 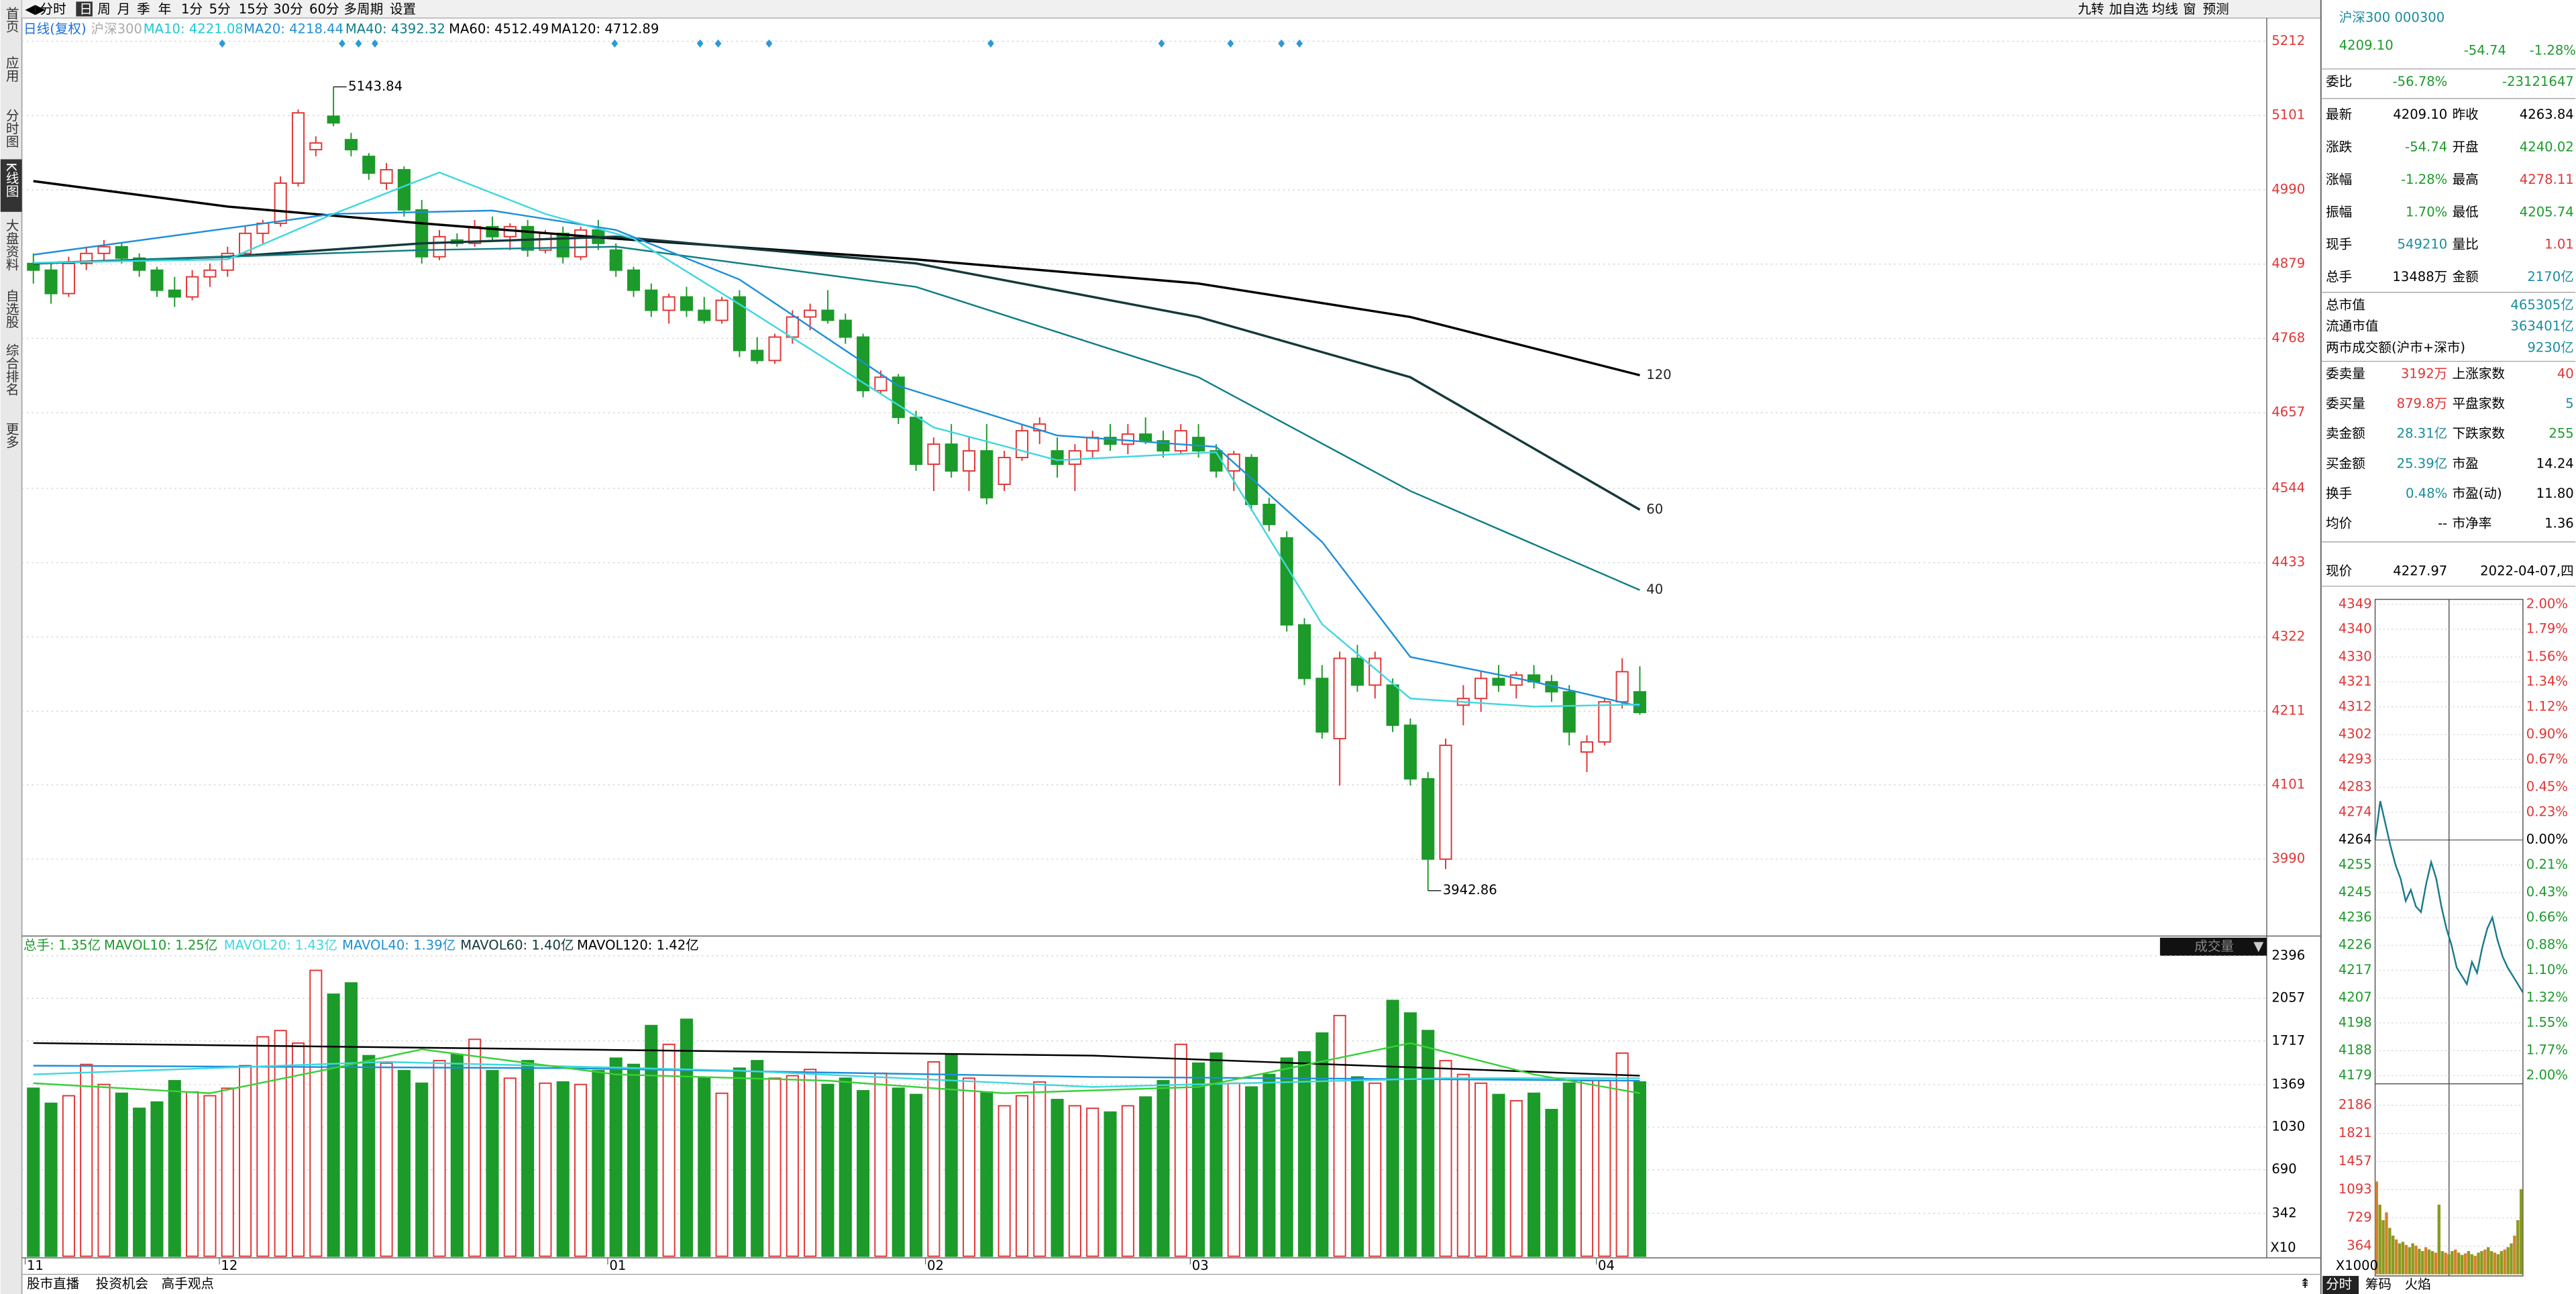 I want to click on mini-price-tick: 4283, so click(x=2355, y=786).